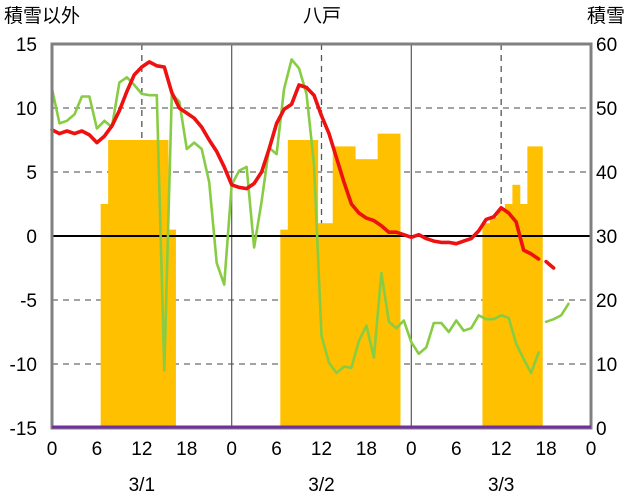 This screenshot has height=501, width=636. I want to click on x-ticks: 0 6 12 18 0 6 12 18 0 6 12 18 0, so click(322, 449).